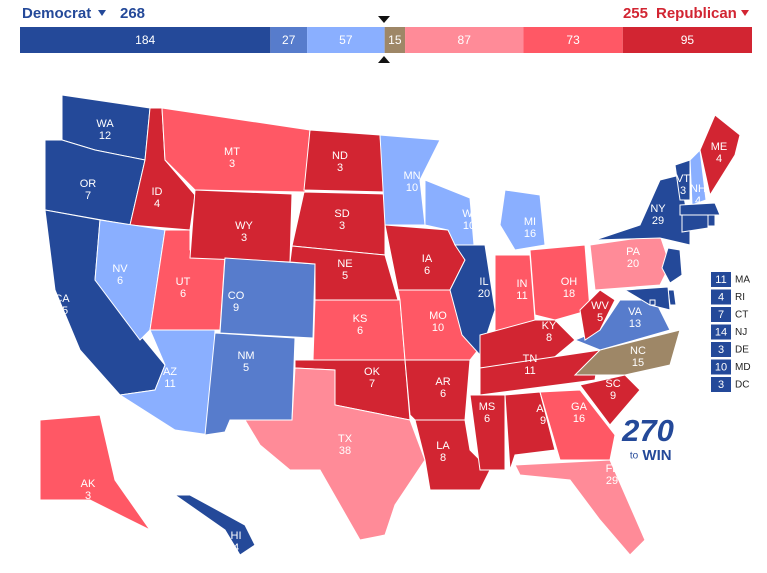  I want to click on state-name: SC, so click(612, 384).